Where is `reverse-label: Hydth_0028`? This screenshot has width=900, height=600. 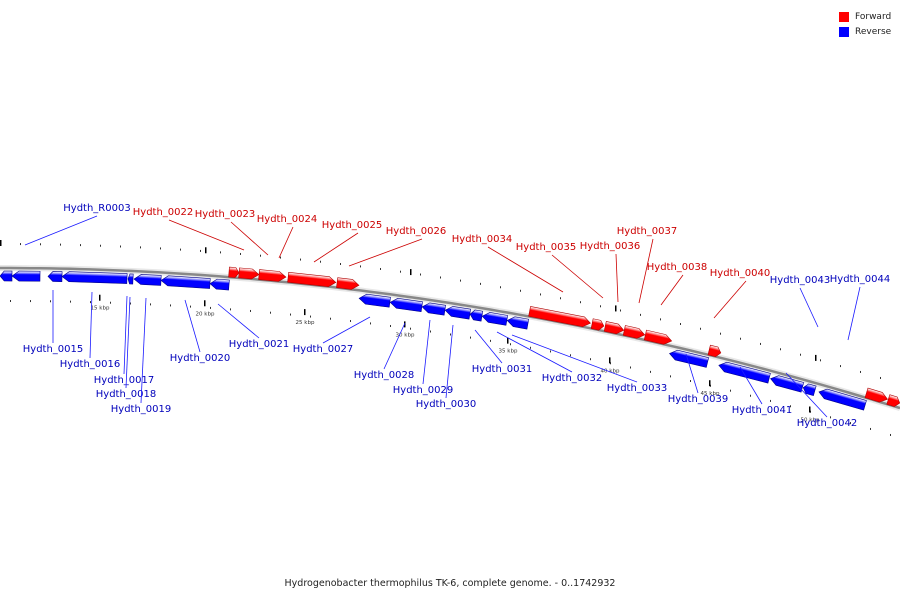 reverse-label: Hydth_0028 is located at coordinates (384, 375).